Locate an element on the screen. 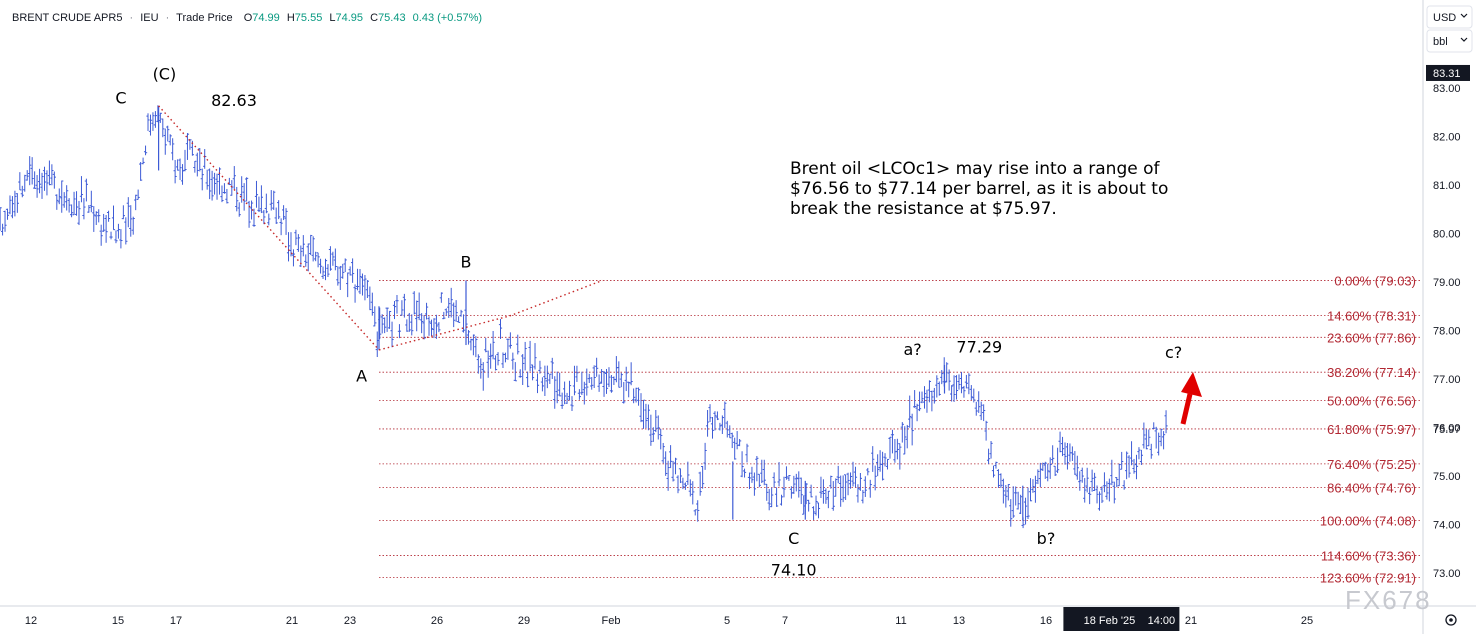 The height and width of the screenshot is (634, 1476). high-price-tag is located at coordinates (1448, 72).